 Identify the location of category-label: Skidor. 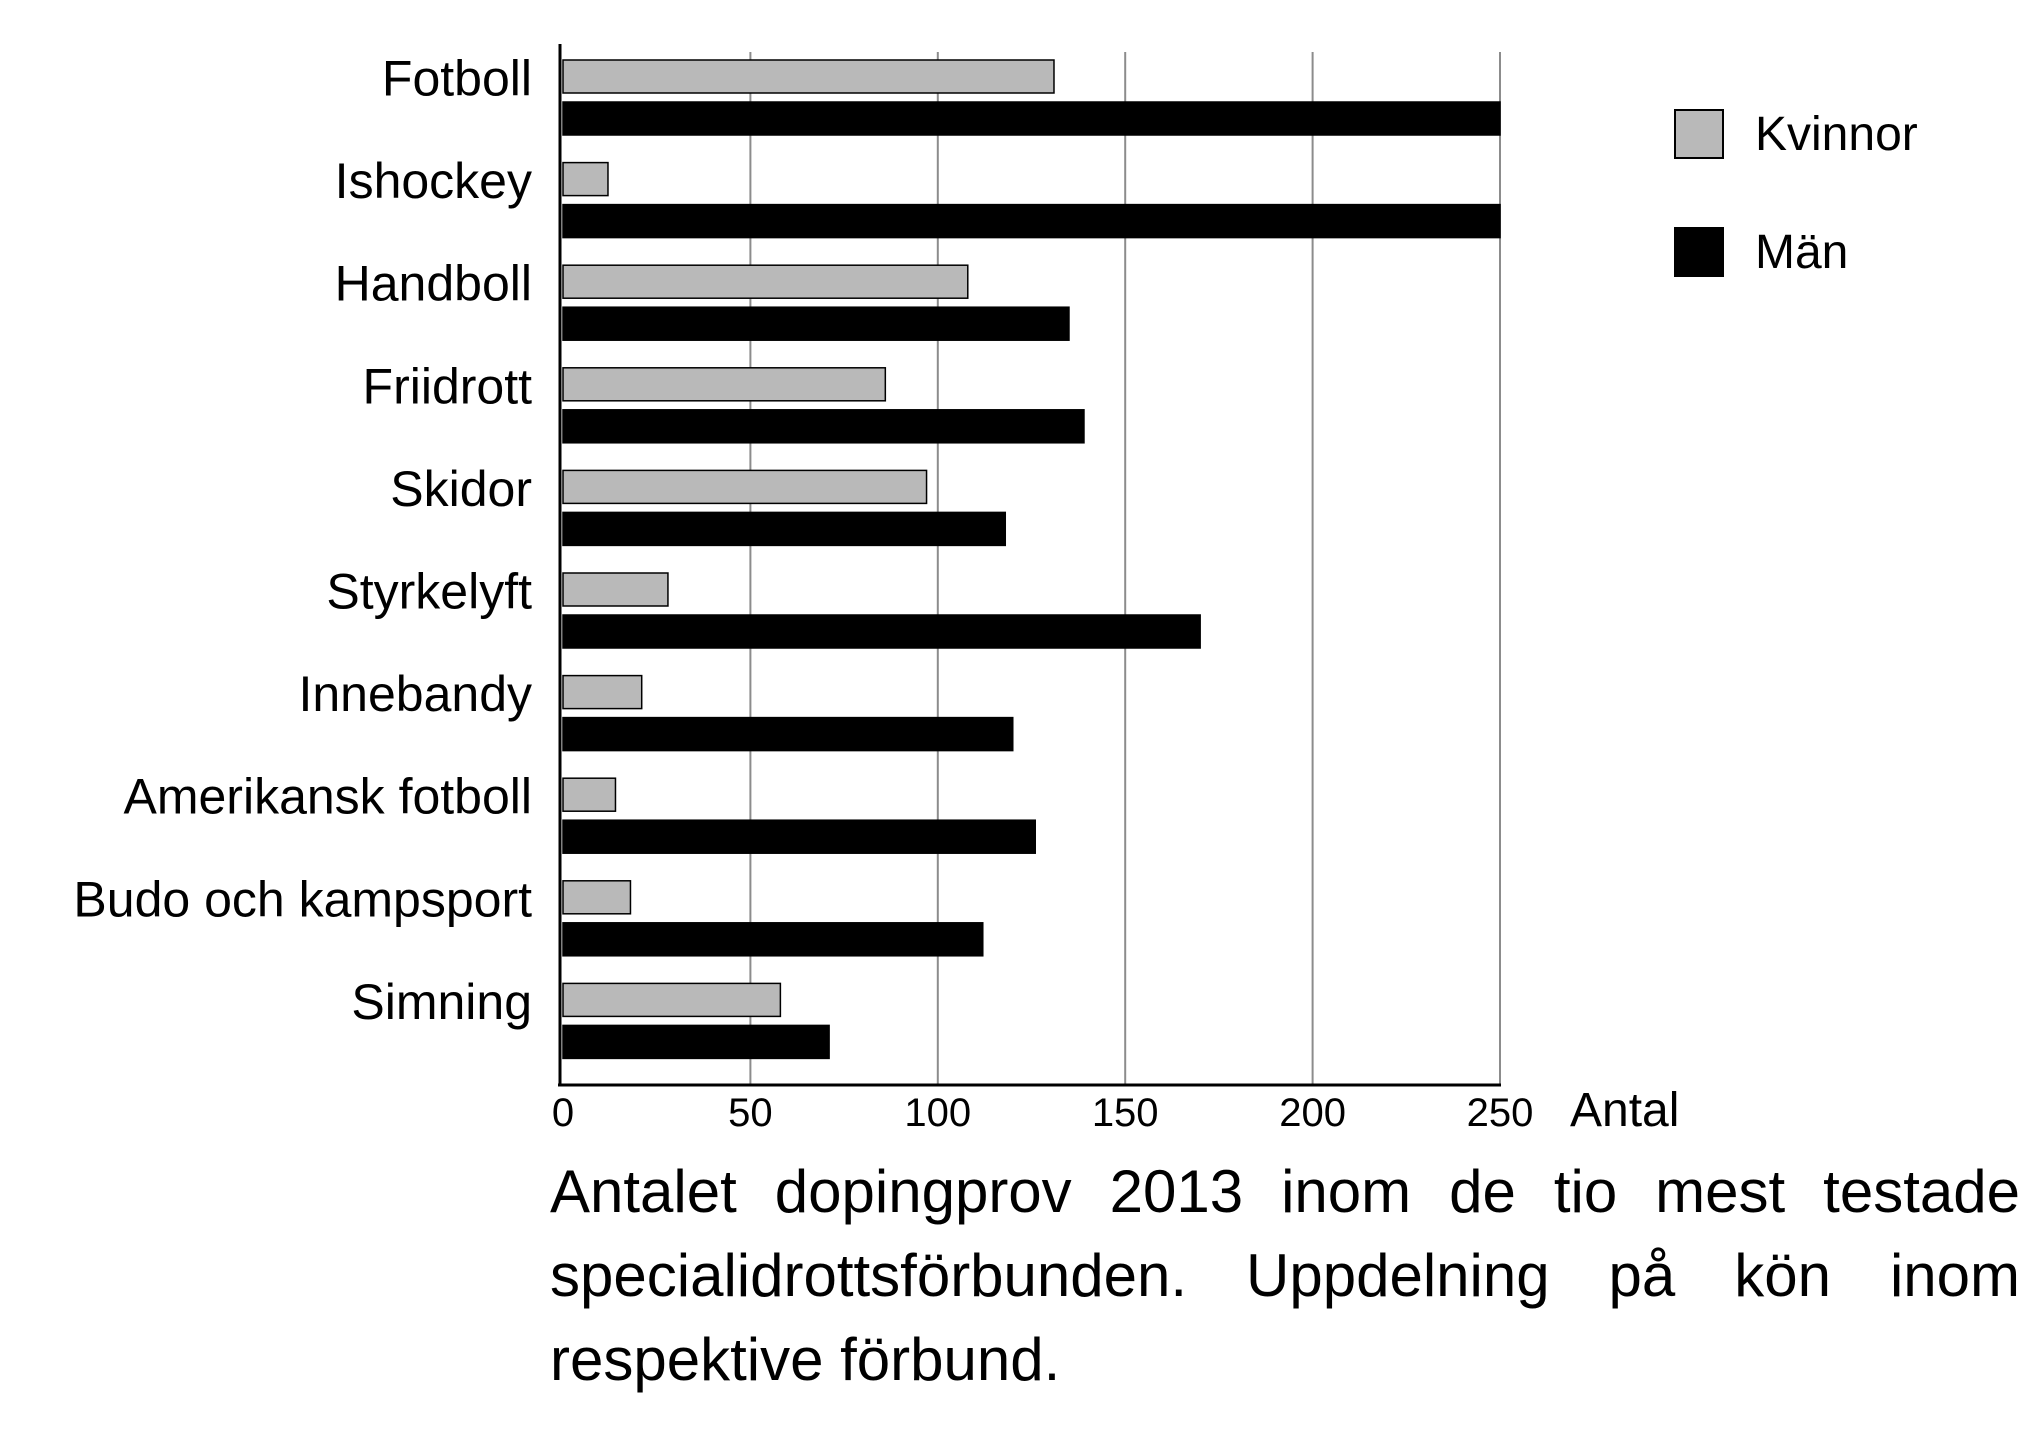
(461, 489).